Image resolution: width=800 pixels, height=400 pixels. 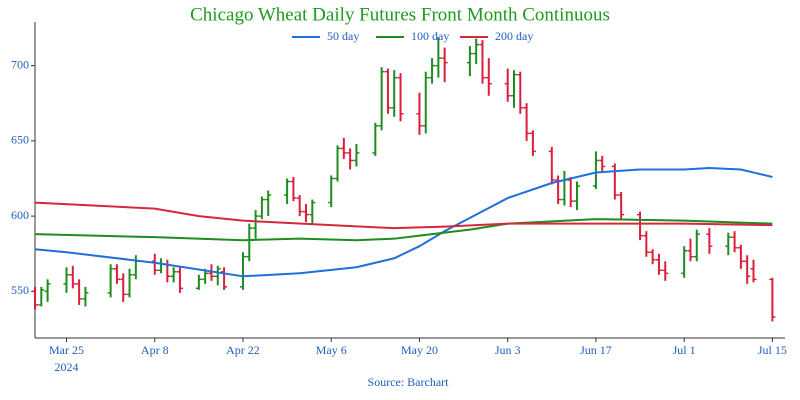 I want to click on x-tick-label: Jul 1, so click(x=684, y=350).